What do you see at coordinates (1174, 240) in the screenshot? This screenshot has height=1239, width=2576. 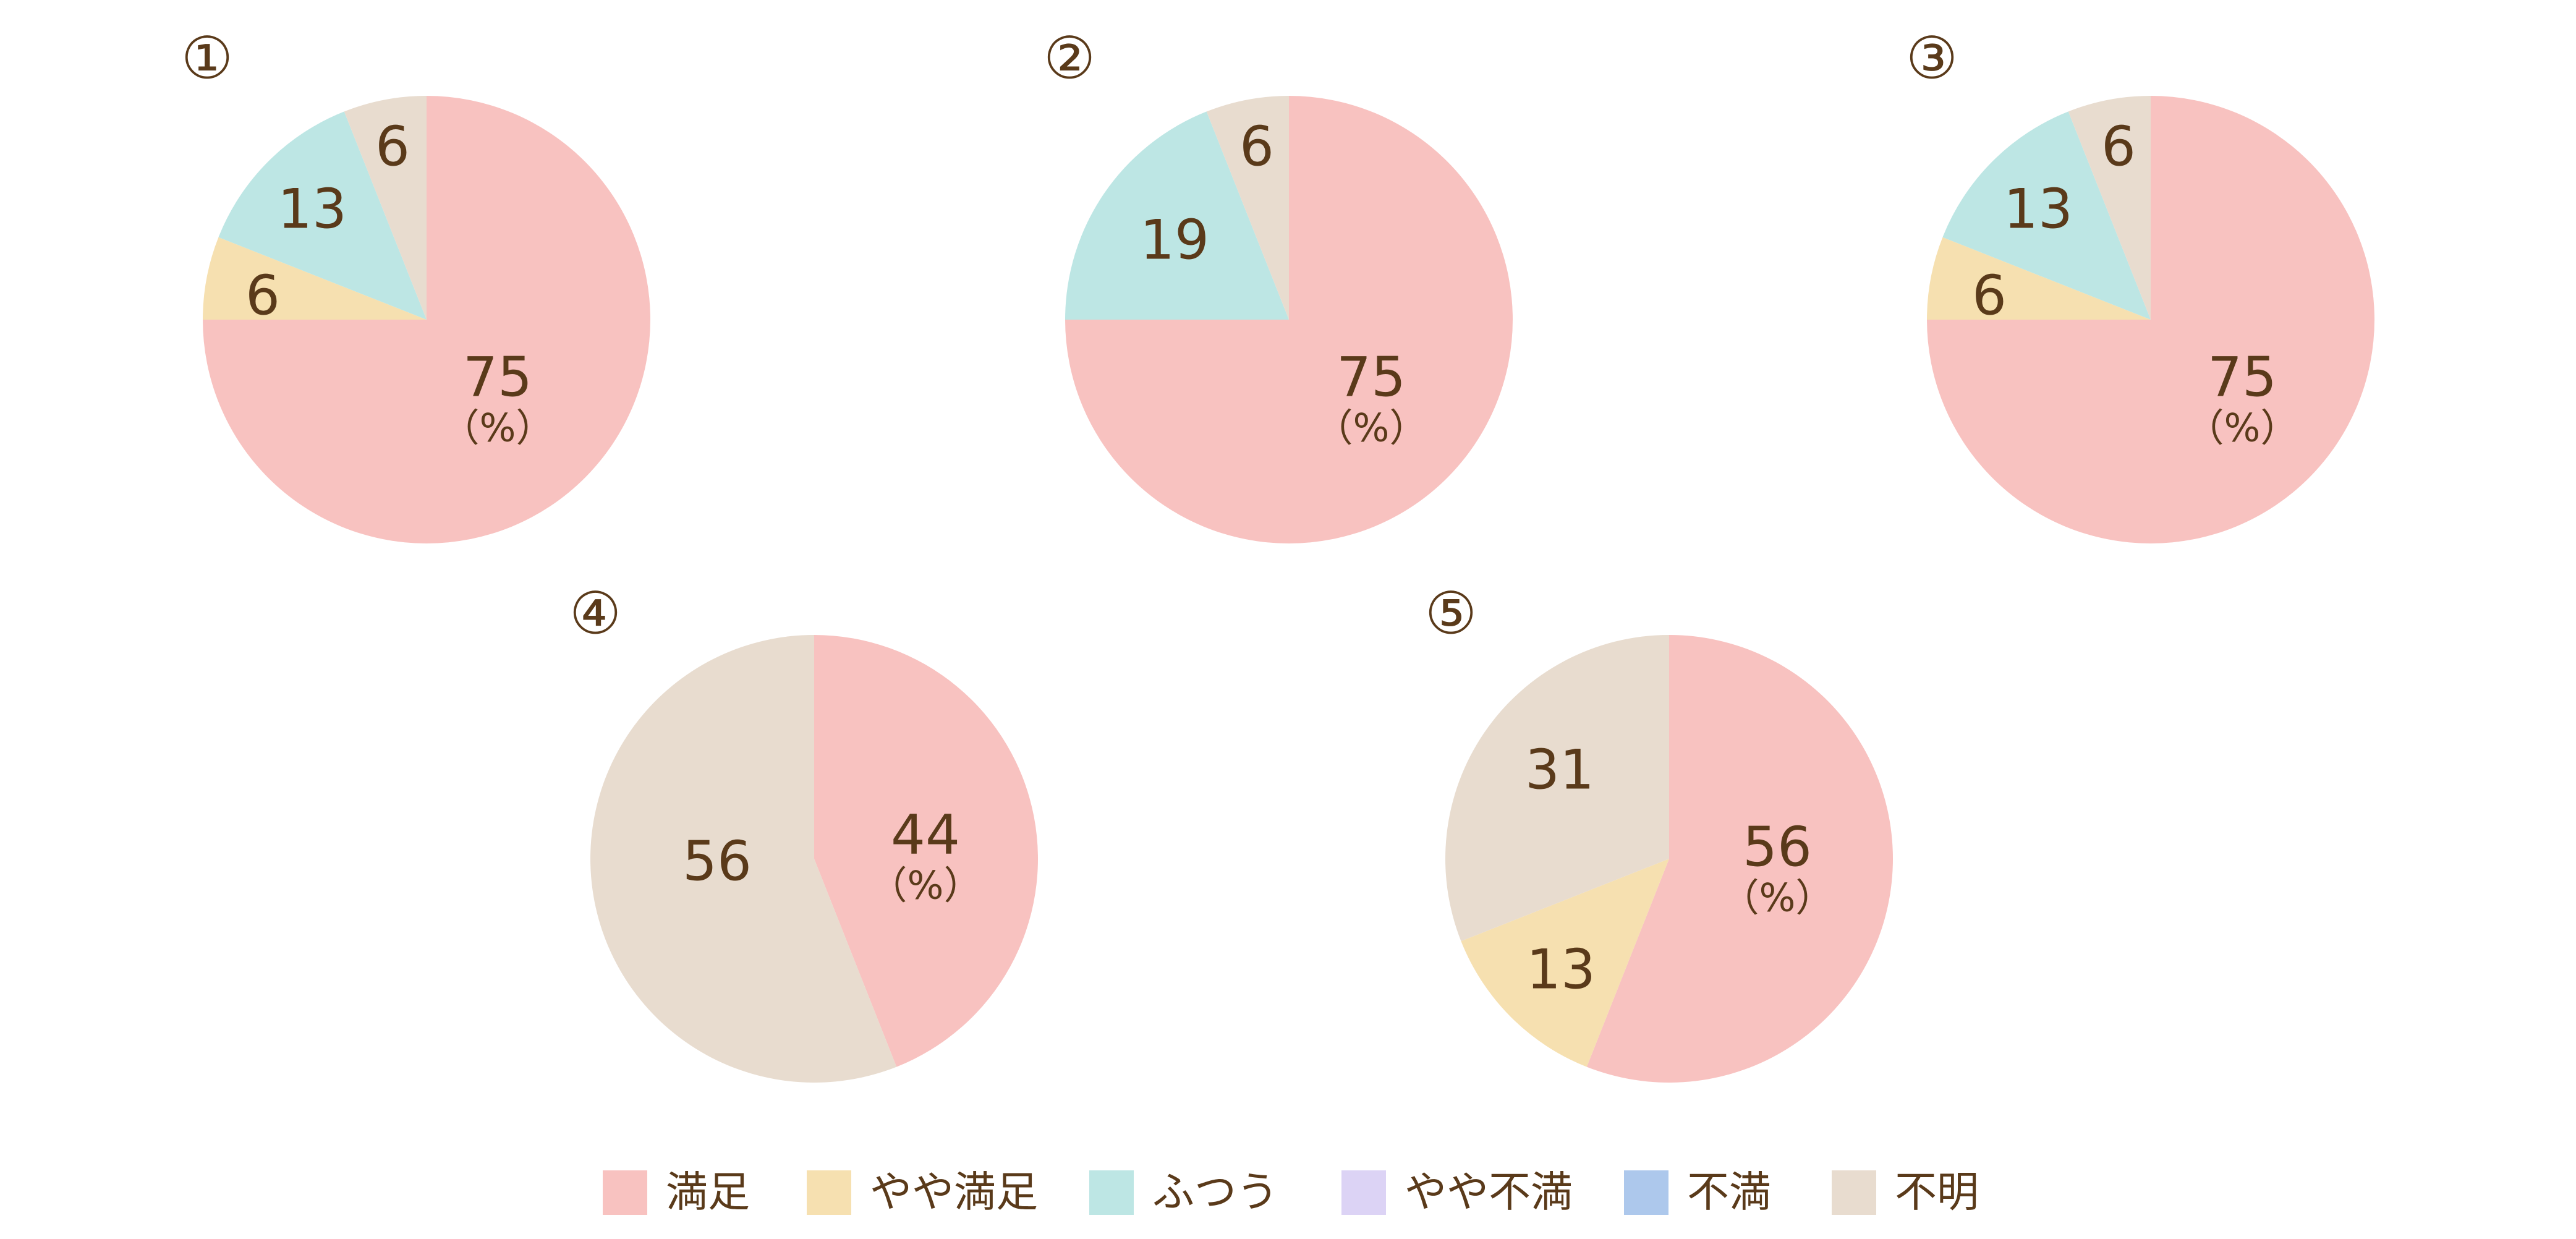 I see `slice-value-label: 19` at bounding box center [1174, 240].